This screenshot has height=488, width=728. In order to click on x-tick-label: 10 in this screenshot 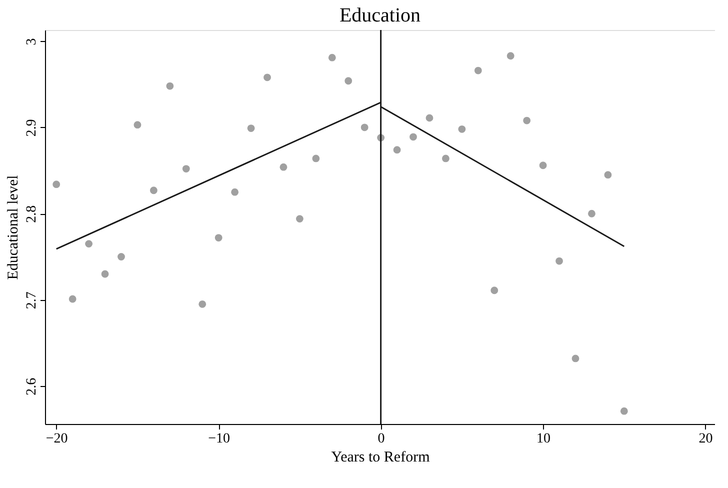, I will do `click(543, 439)`.